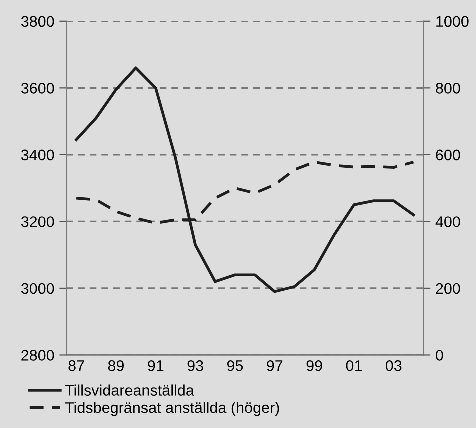 The image size is (476, 428). I want to click on y-tick-label: 3200, so click(37, 222).